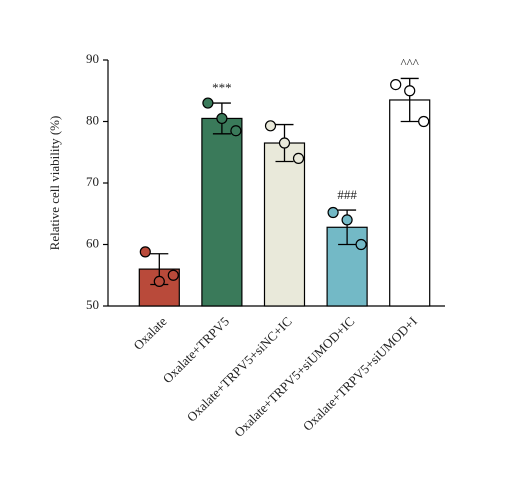 Image resolution: width=507 pixels, height=480 pixels. What do you see at coordinates (92, 58) in the screenshot?
I see `y-tick-label: 90` at bounding box center [92, 58].